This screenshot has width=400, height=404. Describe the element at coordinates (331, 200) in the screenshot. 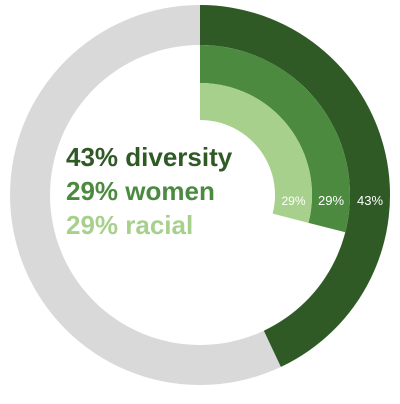

I see `data-label-women: 29%` at that location.